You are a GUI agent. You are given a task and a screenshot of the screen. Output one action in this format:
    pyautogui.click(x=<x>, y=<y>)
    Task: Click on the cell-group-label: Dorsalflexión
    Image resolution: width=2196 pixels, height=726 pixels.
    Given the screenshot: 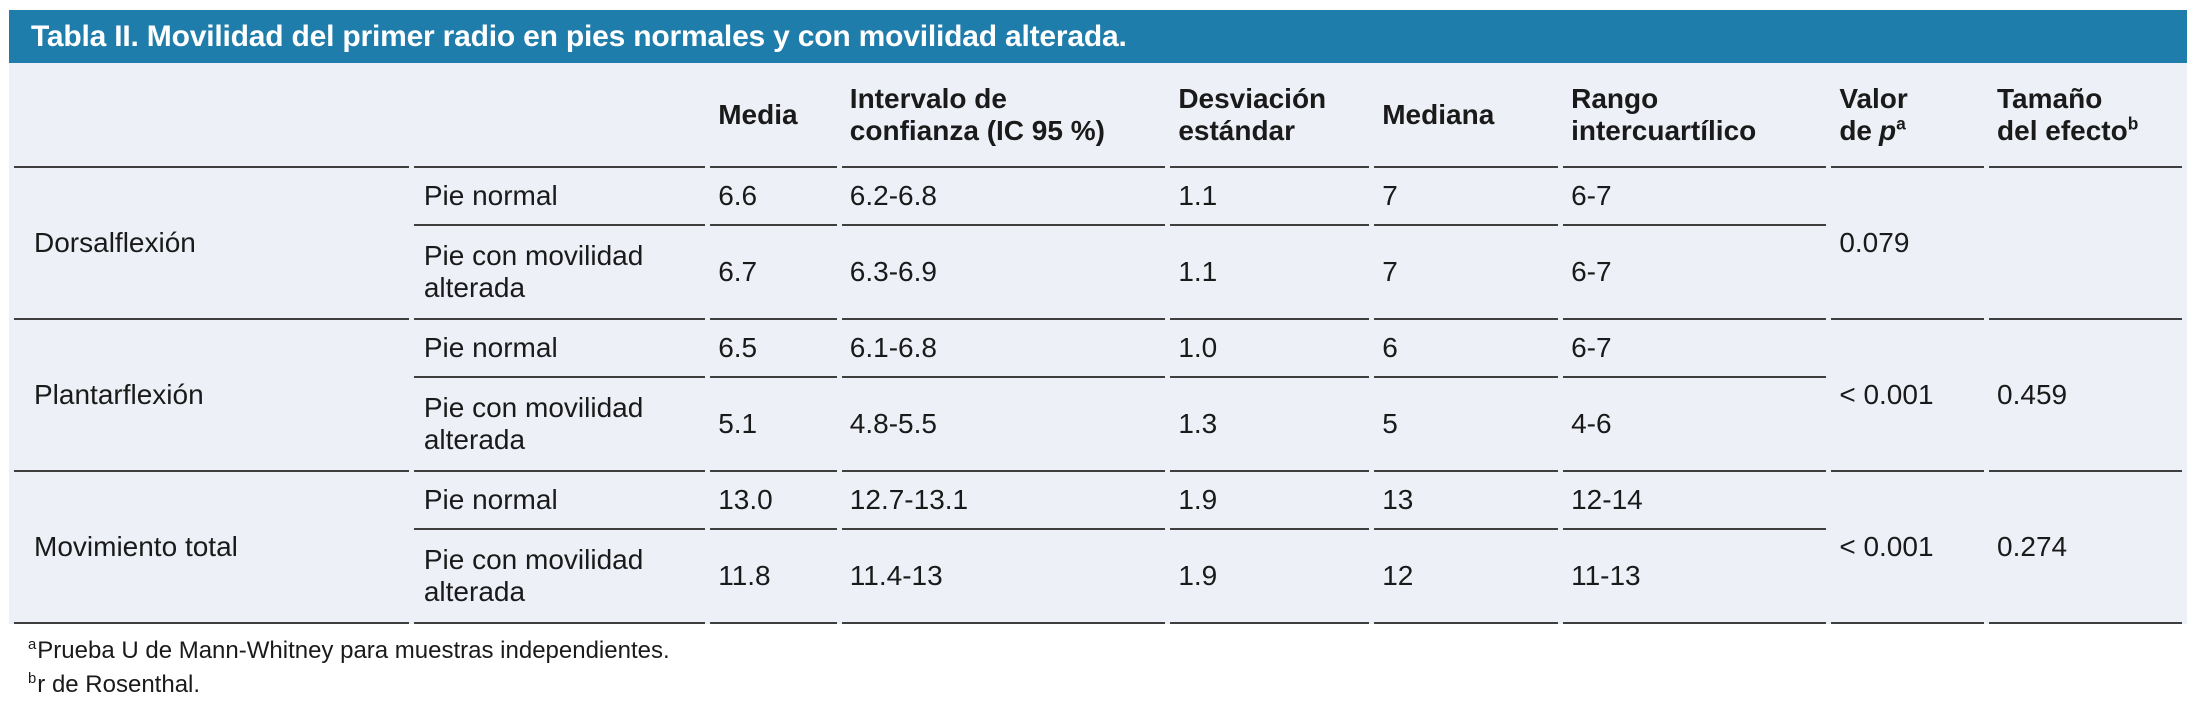 What is the action you would take?
    pyautogui.click(x=211, y=244)
    